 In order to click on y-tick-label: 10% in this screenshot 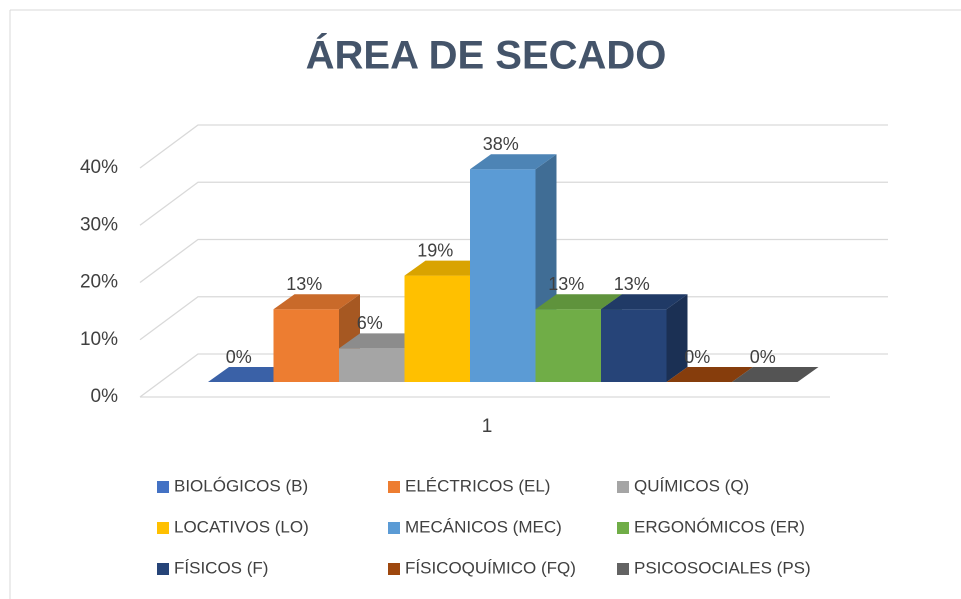, I will do `click(99, 339)`.